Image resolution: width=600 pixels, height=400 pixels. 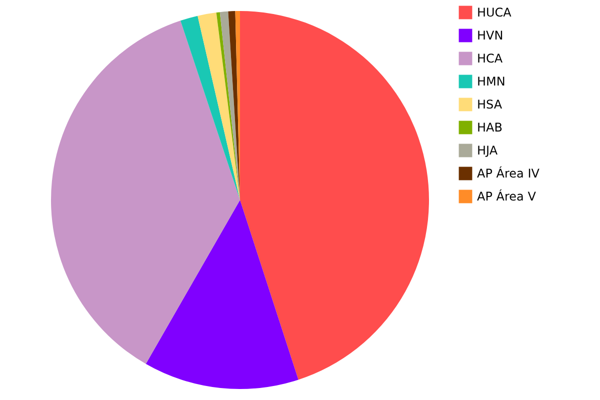 I want to click on legend-label: HUCA, so click(x=494, y=13).